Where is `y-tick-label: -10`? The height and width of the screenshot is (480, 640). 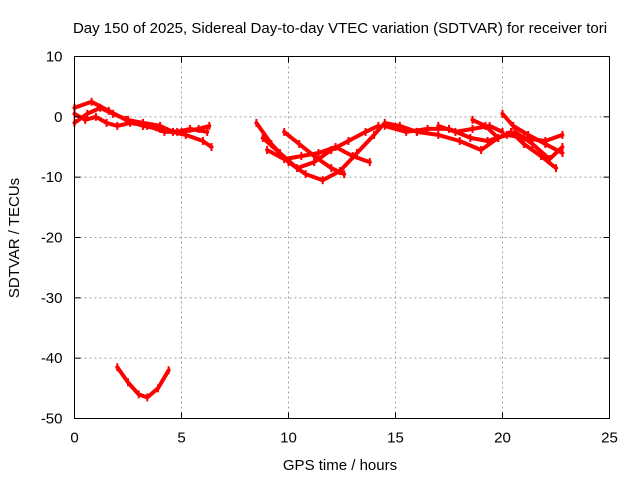
y-tick-label: -10 is located at coordinates (52, 177).